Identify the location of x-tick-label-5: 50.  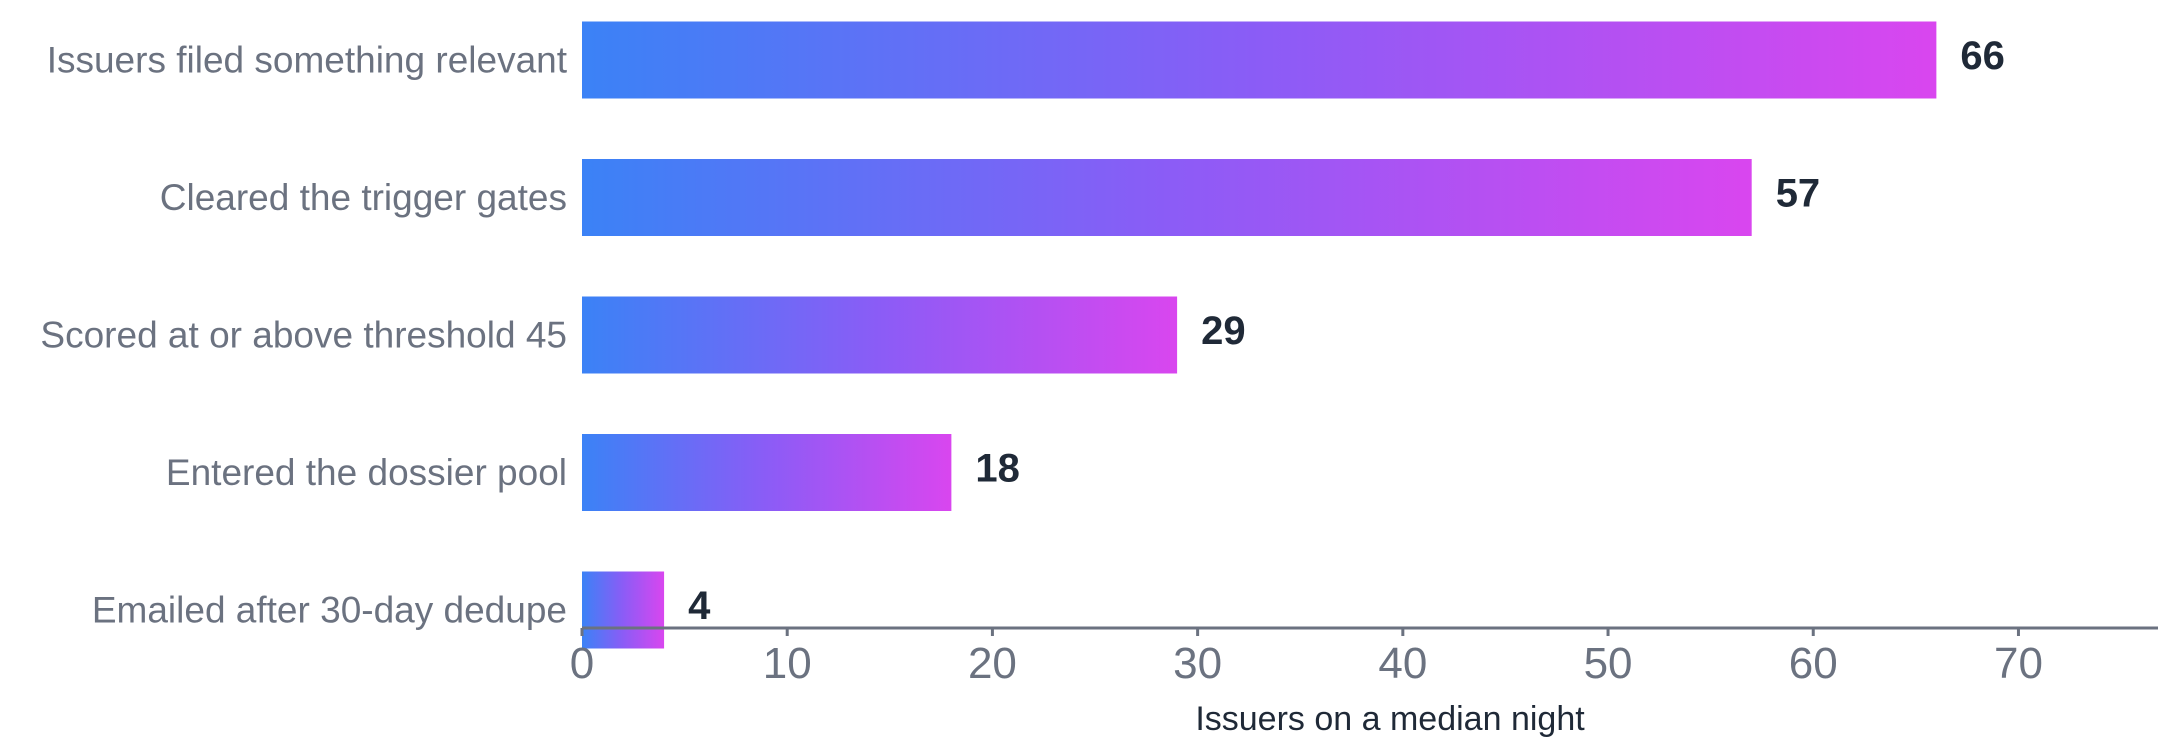
(1608, 663).